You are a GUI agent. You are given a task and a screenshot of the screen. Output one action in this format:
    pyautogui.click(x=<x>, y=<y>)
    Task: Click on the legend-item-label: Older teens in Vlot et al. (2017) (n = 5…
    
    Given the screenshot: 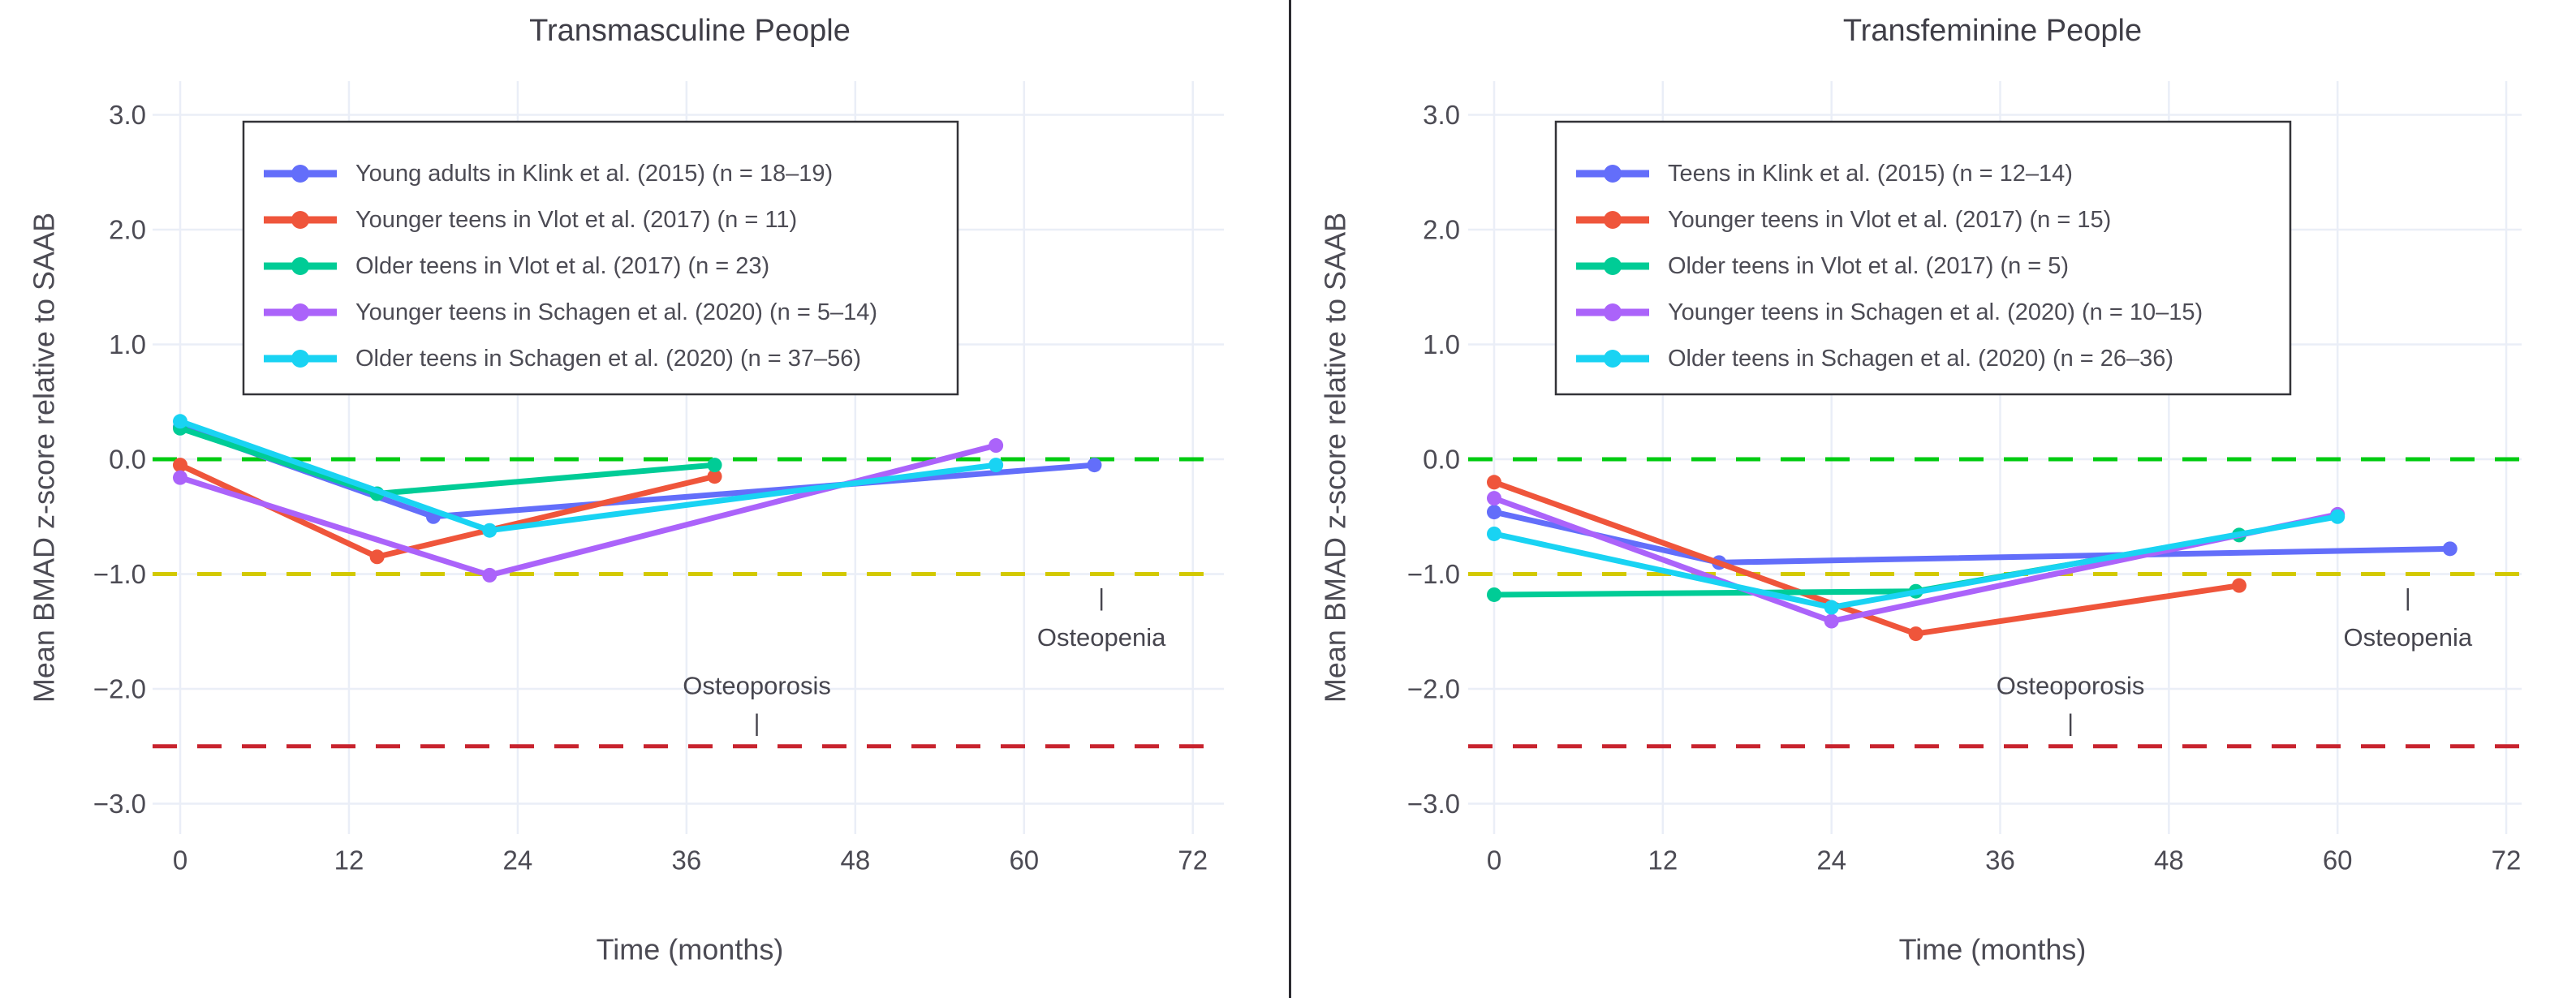 What is the action you would take?
    pyautogui.click(x=1869, y=266)
    